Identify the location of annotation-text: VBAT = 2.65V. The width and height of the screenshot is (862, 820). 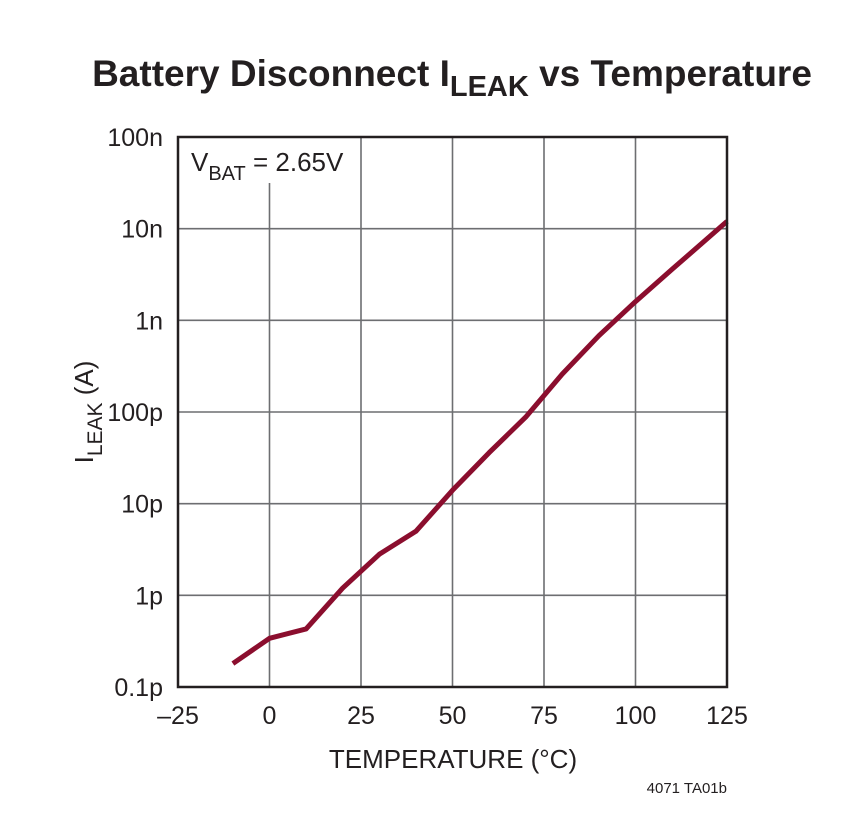
(267, 166).